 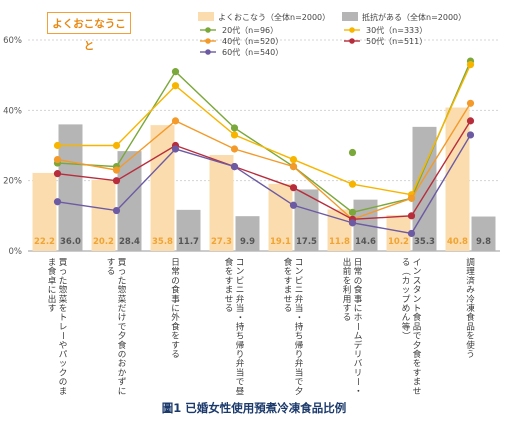 I want to click on x-category-label-char: お, so click(x=122, y=363).